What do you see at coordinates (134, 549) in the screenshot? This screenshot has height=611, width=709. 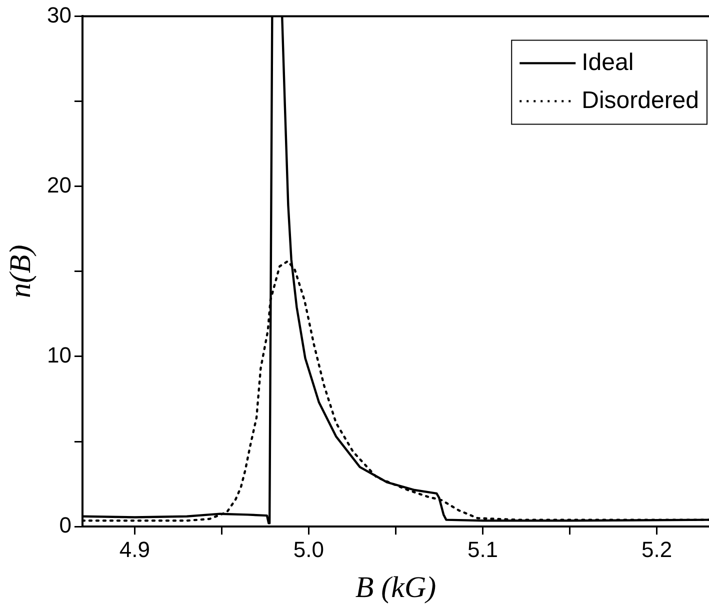 I see `x-tick-label: 4.9` at bounding box center [134, 549].